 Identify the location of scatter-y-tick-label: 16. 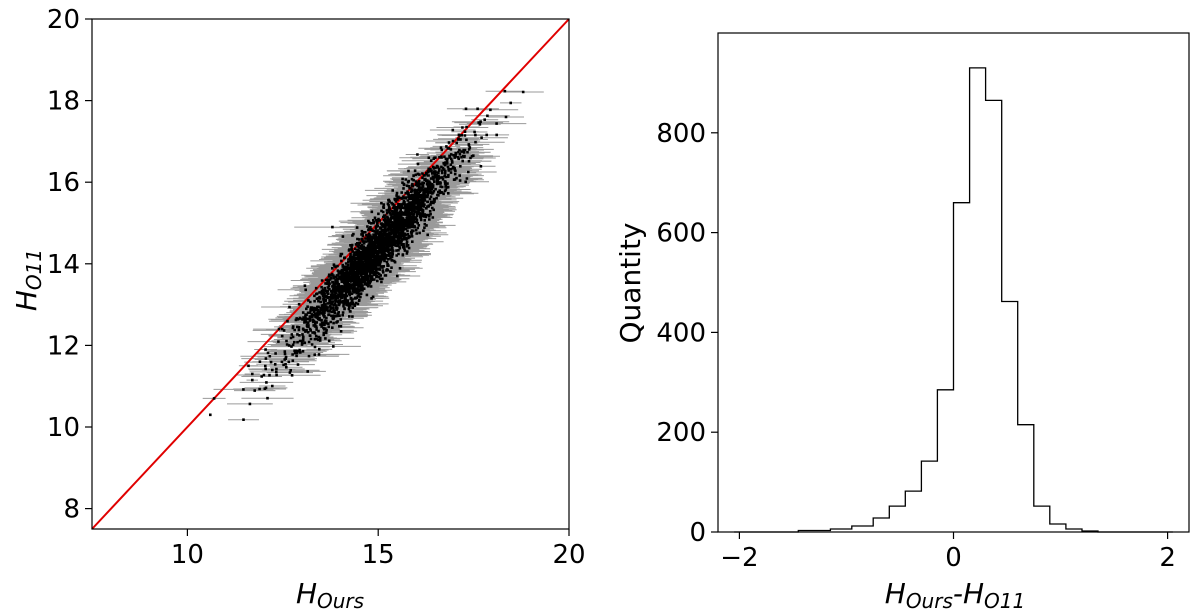
(63, 183).